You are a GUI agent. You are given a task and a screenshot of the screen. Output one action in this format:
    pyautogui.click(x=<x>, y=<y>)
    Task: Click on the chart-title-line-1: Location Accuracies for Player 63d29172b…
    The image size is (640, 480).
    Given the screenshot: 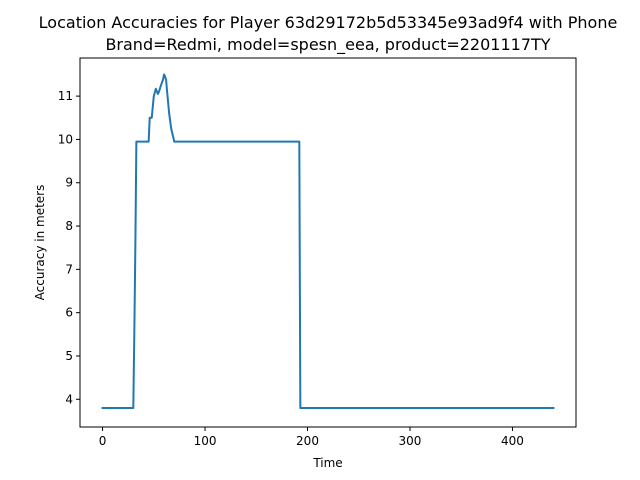 What is the action you would take?
    pyautogui.click(x=328, y=22)
    